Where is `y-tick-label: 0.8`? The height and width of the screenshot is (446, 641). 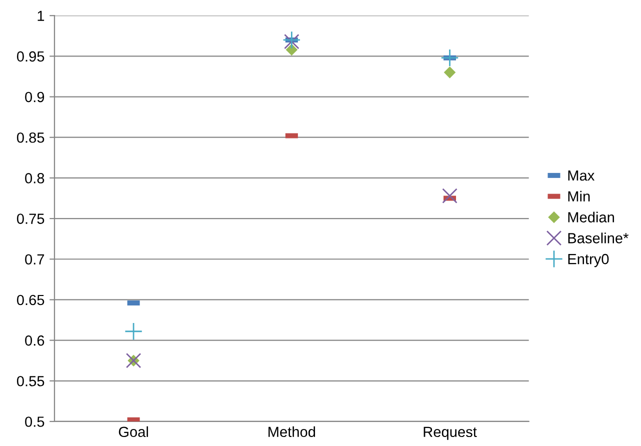 y-tick-label: 0.8 is located at coordinates (34, 178).